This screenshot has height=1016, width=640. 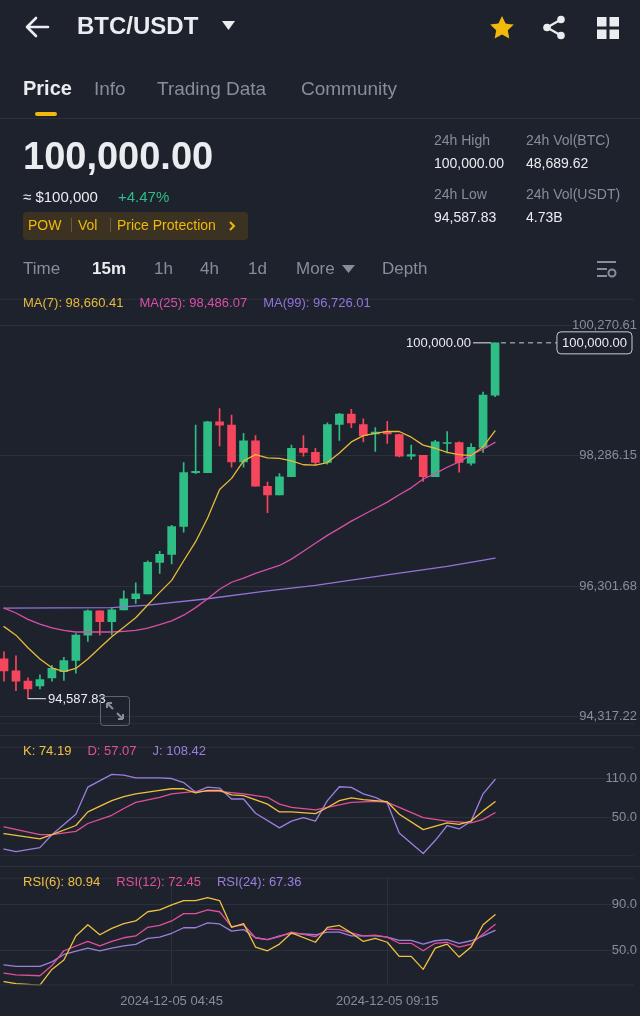 I want to click on text: 15m, so click(x=109, y=268).